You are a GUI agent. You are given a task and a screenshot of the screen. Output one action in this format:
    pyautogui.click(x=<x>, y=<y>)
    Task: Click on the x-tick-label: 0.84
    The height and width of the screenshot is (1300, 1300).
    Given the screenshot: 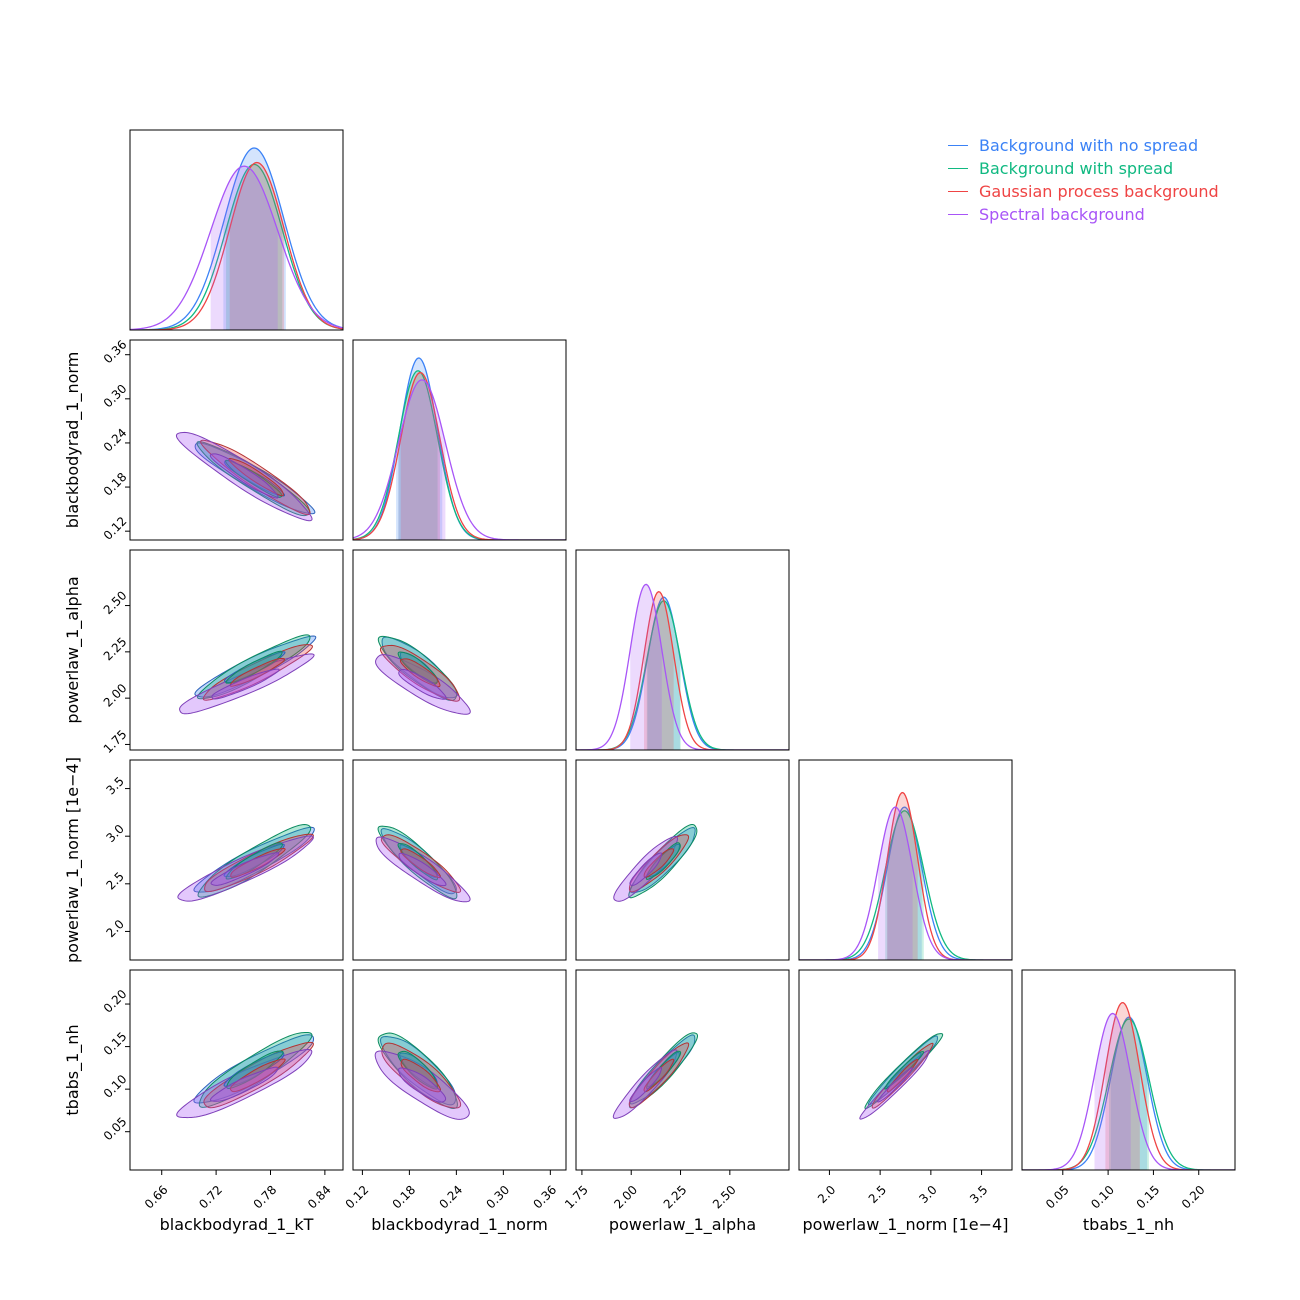 What is the action you would take?
    pyautogui.click(x=319, y=1197)
    